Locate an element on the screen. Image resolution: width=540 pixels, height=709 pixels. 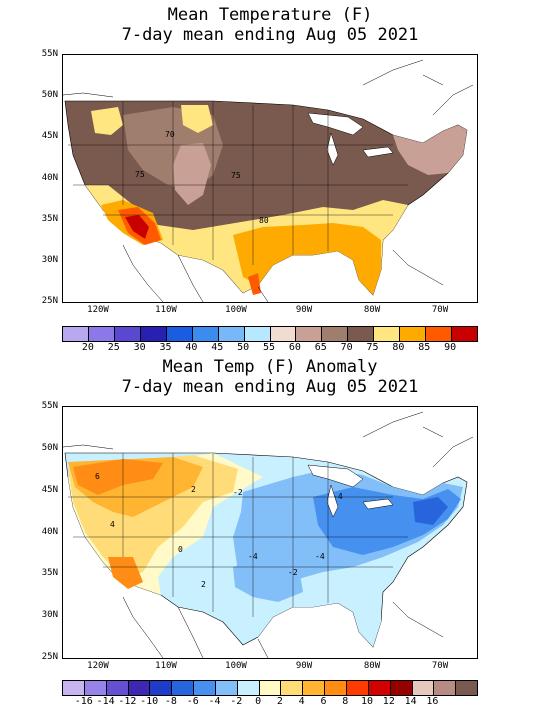
map-title-1: Mean Temperature (F) is located at coordinates (270, 15).